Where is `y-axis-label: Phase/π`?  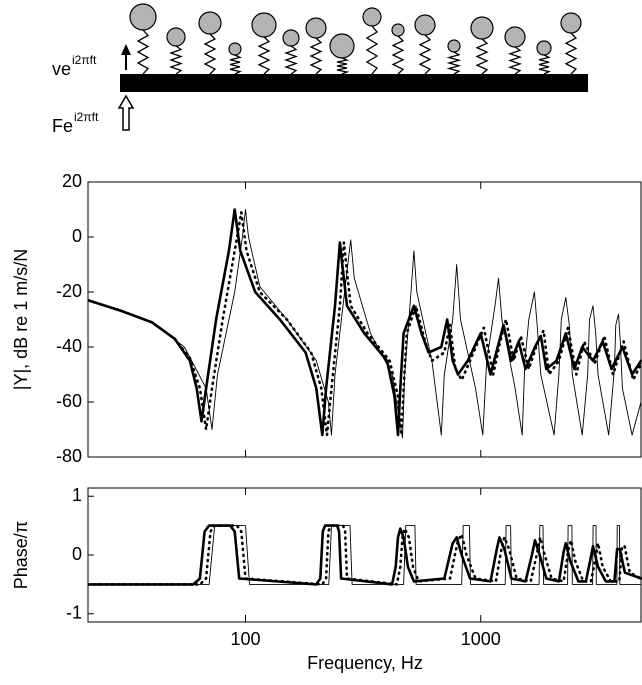
y-axis-label: Phase/π is located at coordinates (21, 555).